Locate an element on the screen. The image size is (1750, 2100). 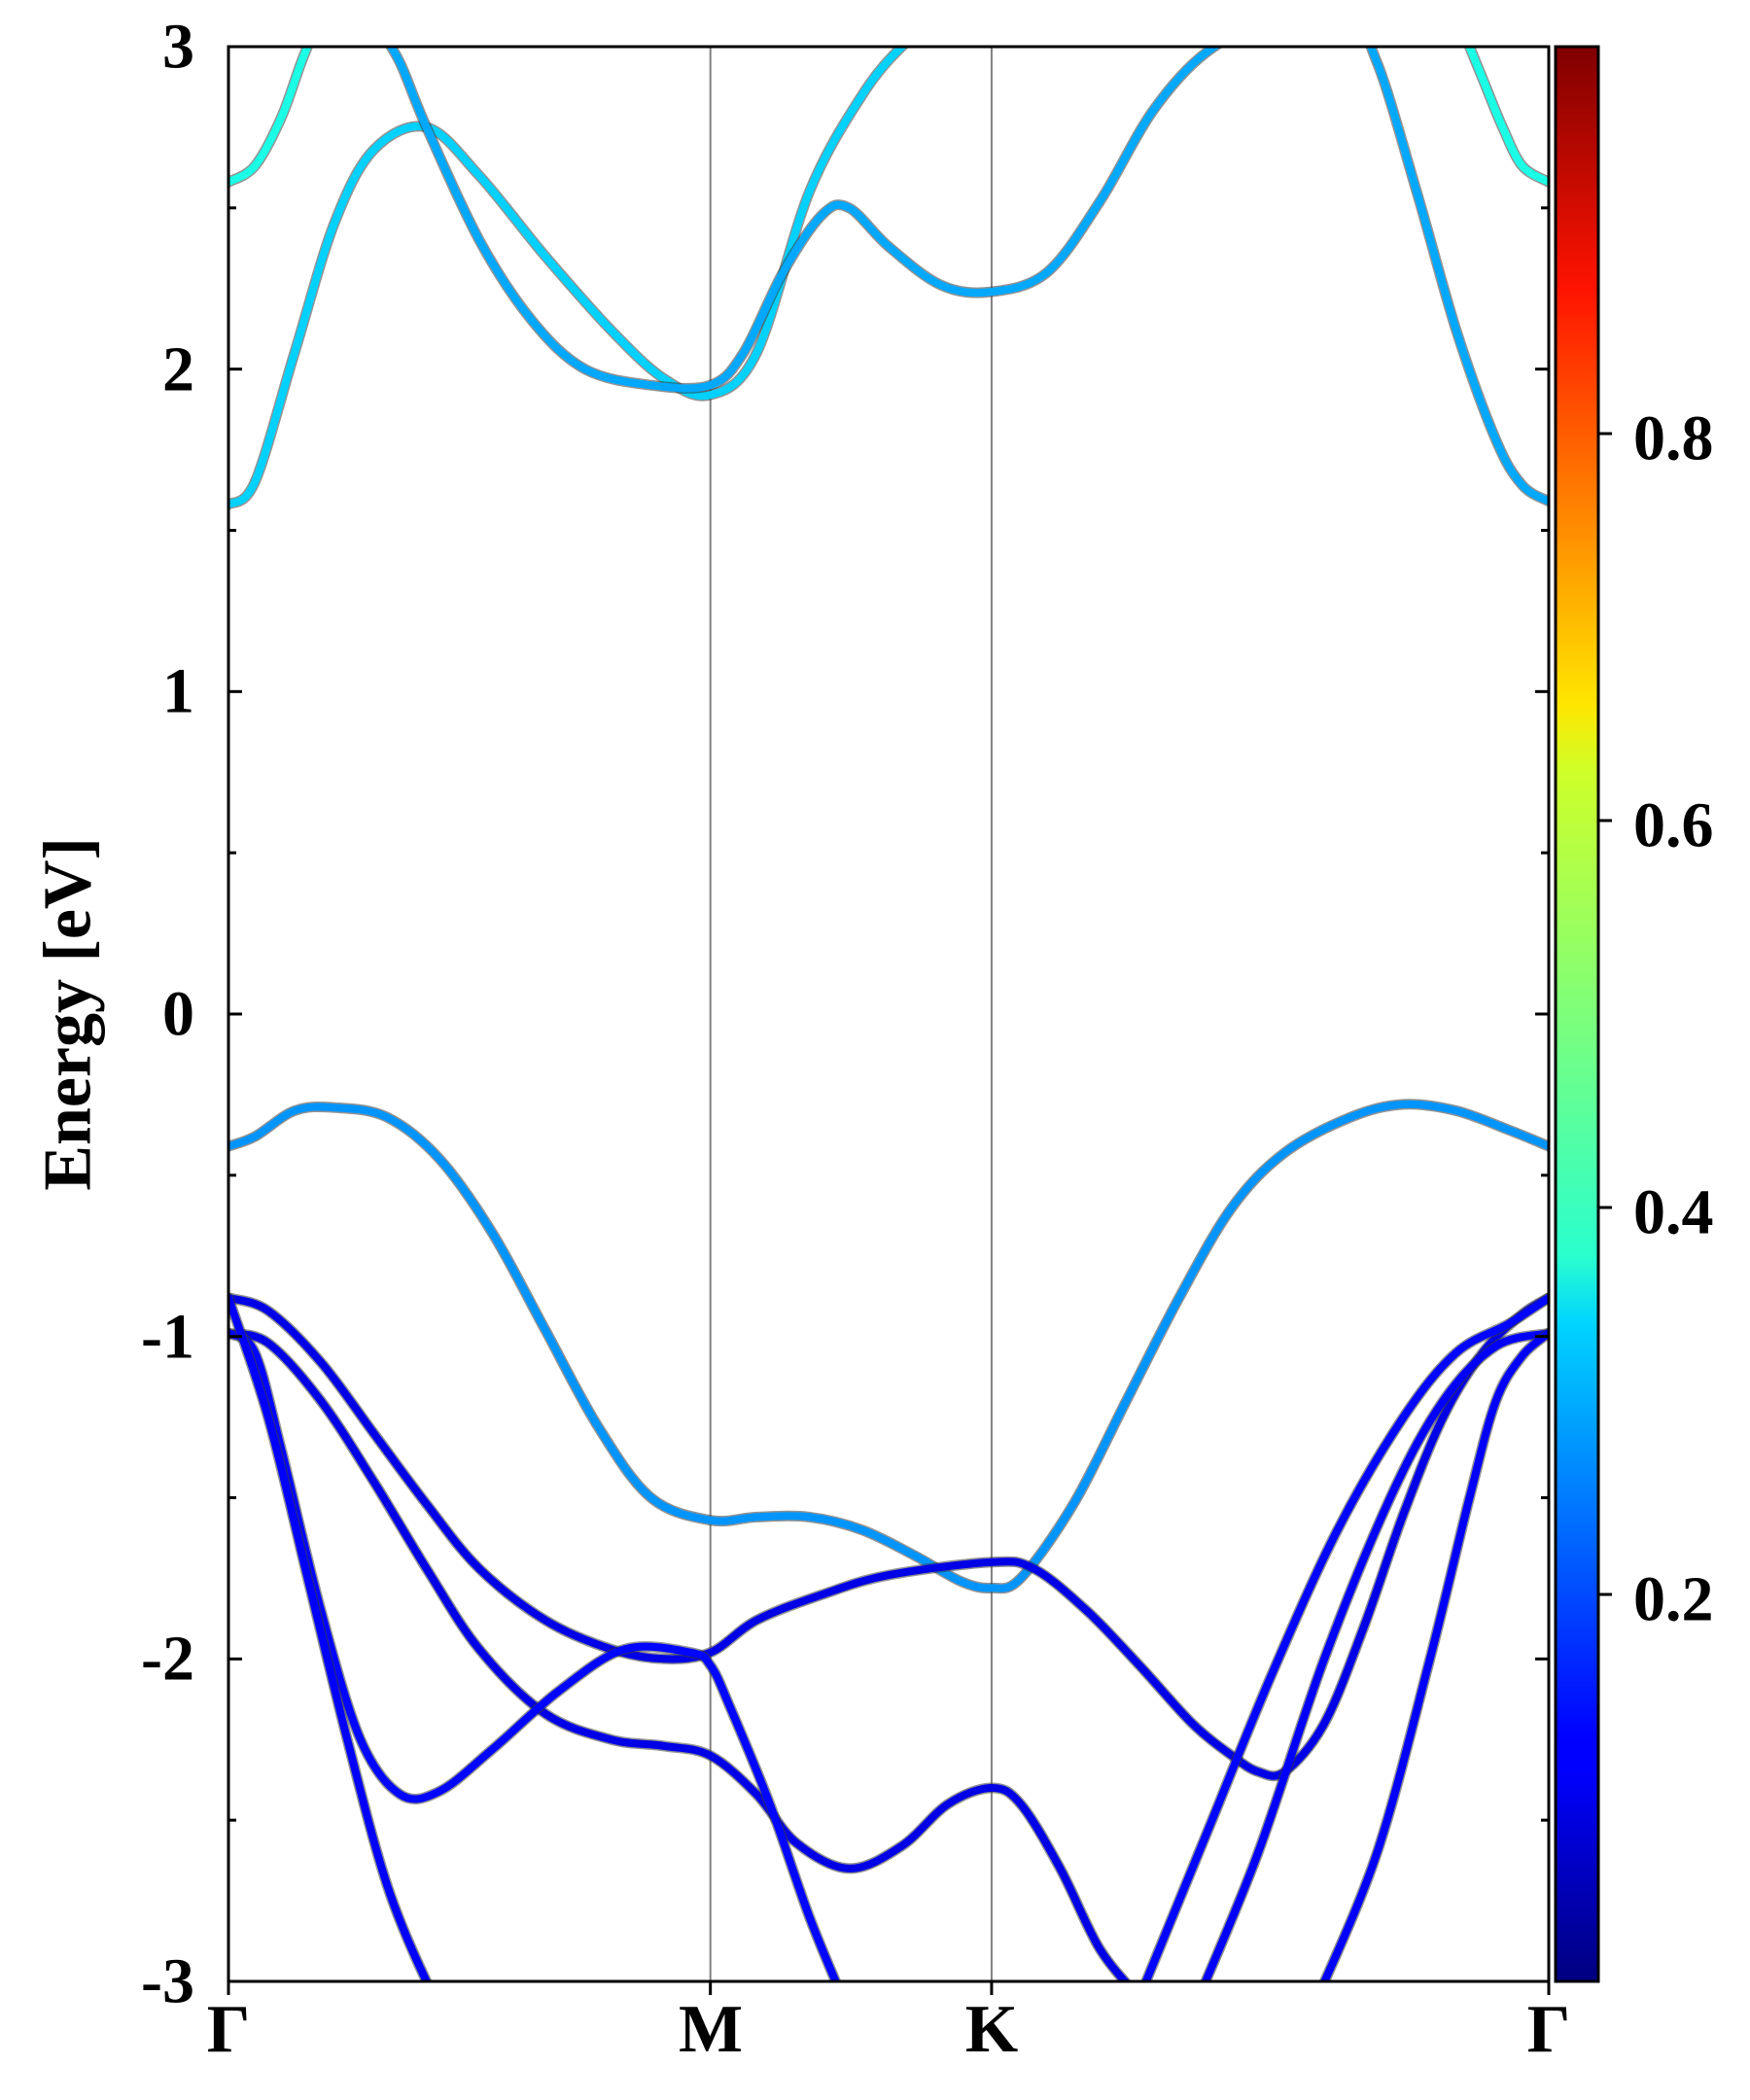
band-conduction-band-3b is located at coordinates (1507, 117).